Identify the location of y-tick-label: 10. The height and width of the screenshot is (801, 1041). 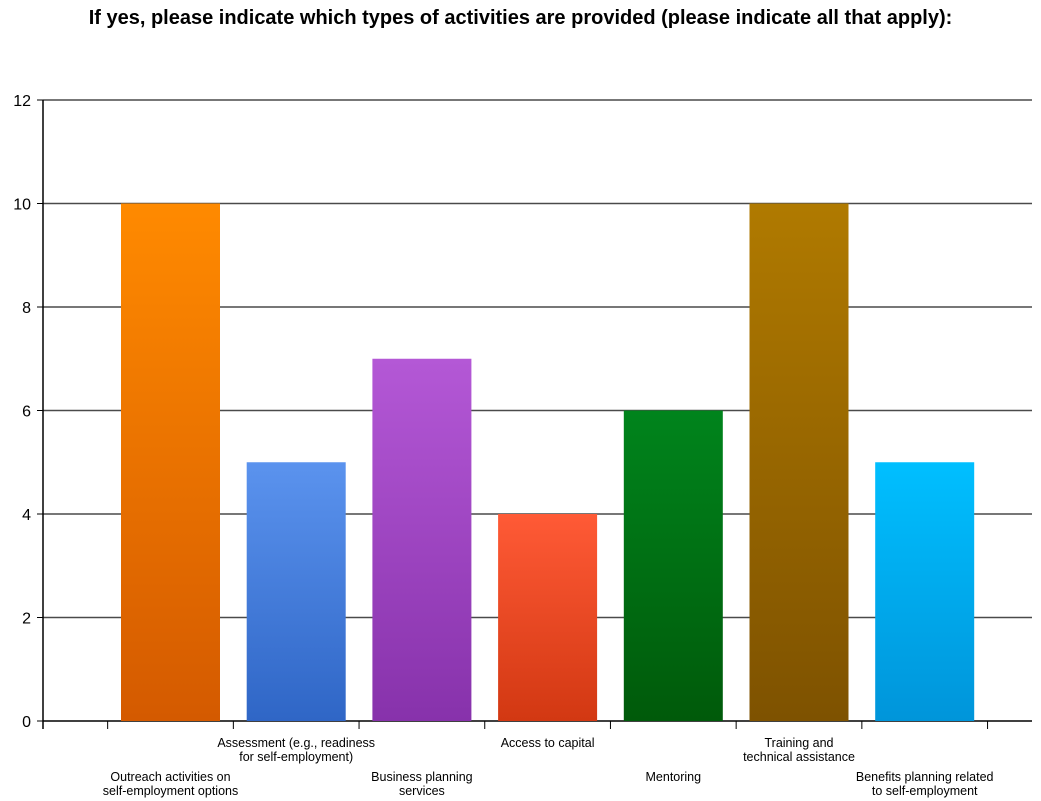
(22, 205).